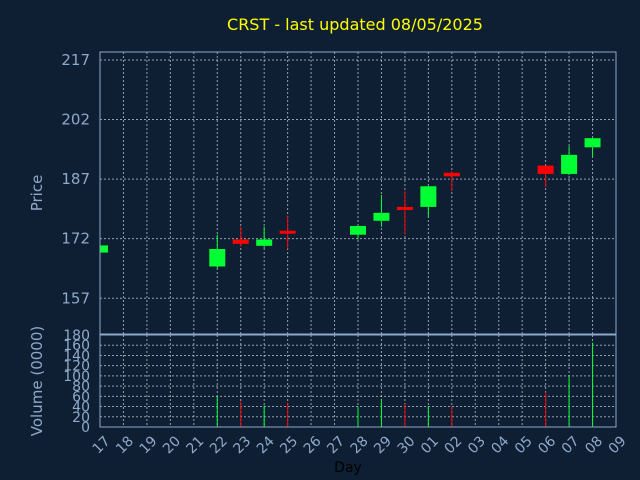 The height and width of the screenshot is (480, 640). What do you see at coordinates (37, 381) in the screenshot?
I see `volume-axis-label: Volume (0000)` at bounding box center [37, 381].